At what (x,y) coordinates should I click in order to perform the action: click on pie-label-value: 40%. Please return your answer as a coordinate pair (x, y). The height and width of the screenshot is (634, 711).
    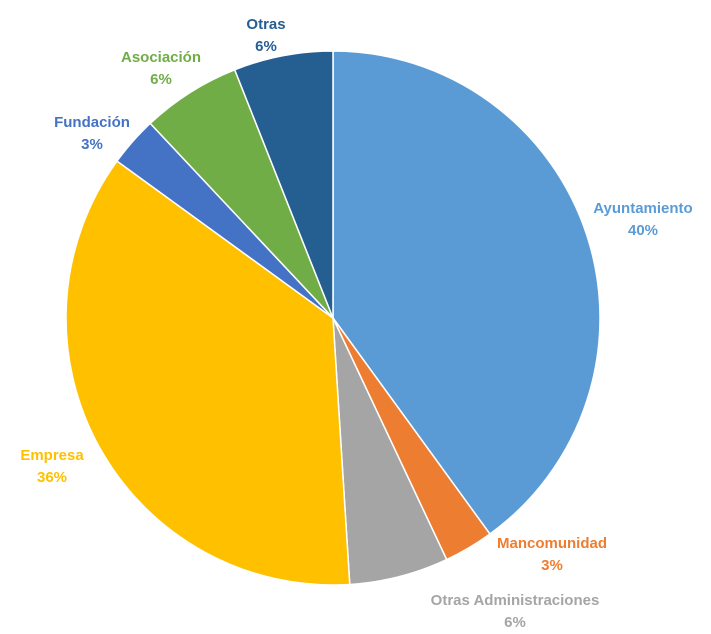
    Looking at the image, I should click on (643, 230).